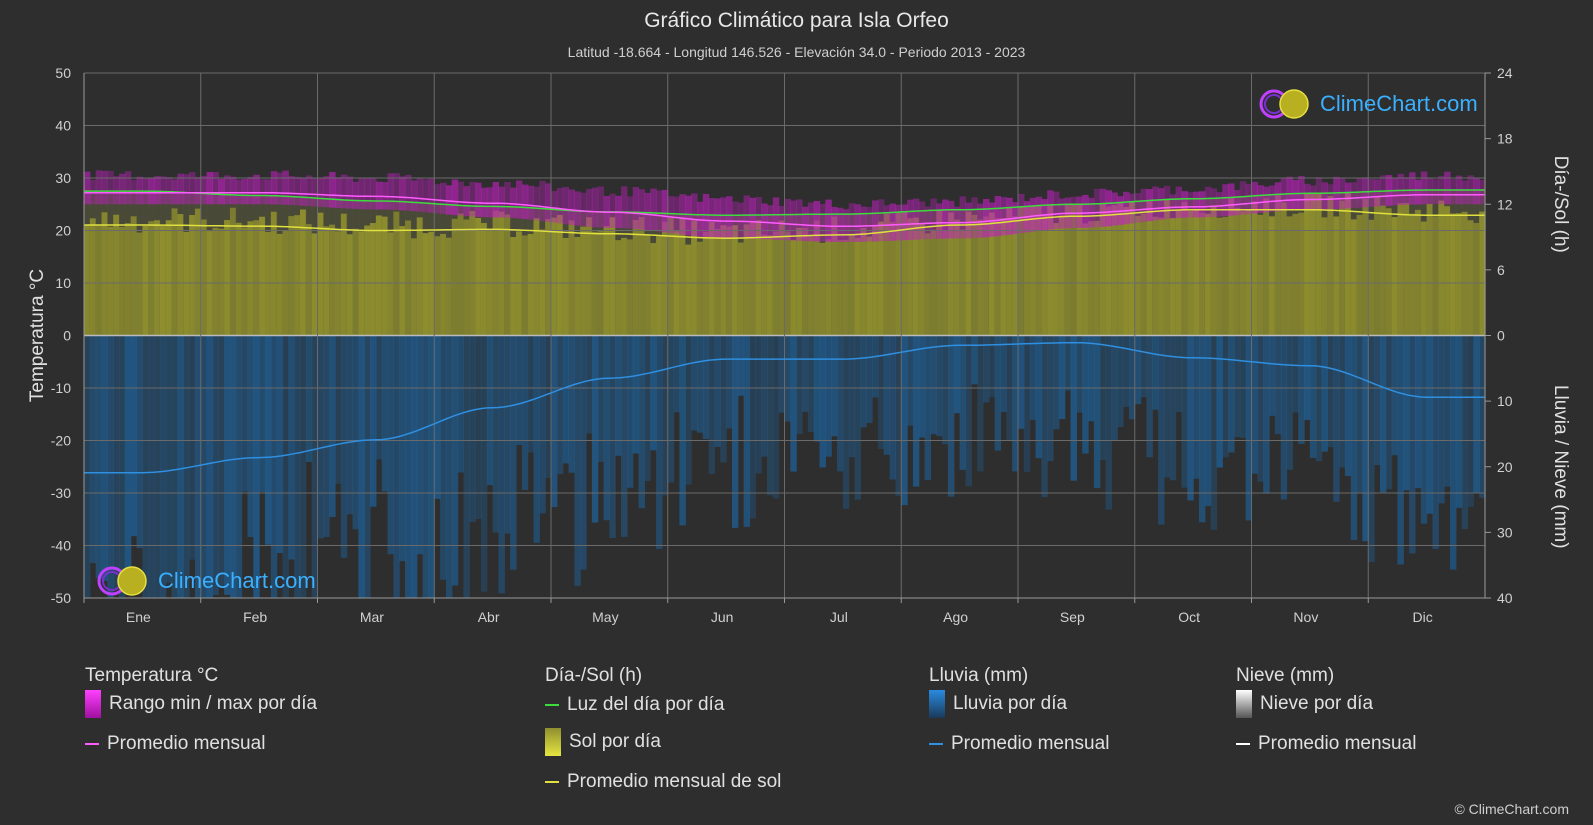 This screenshot has width=1593, height=825. I want to click on chart-title: Gráfico Climático para Isla Orfeo, so click(796, 20).